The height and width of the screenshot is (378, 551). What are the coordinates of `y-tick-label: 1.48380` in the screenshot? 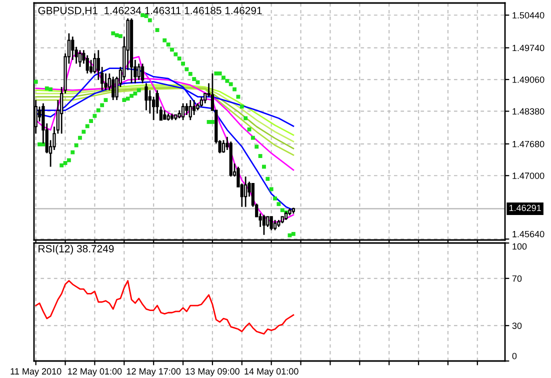 It's located at (528, 111).